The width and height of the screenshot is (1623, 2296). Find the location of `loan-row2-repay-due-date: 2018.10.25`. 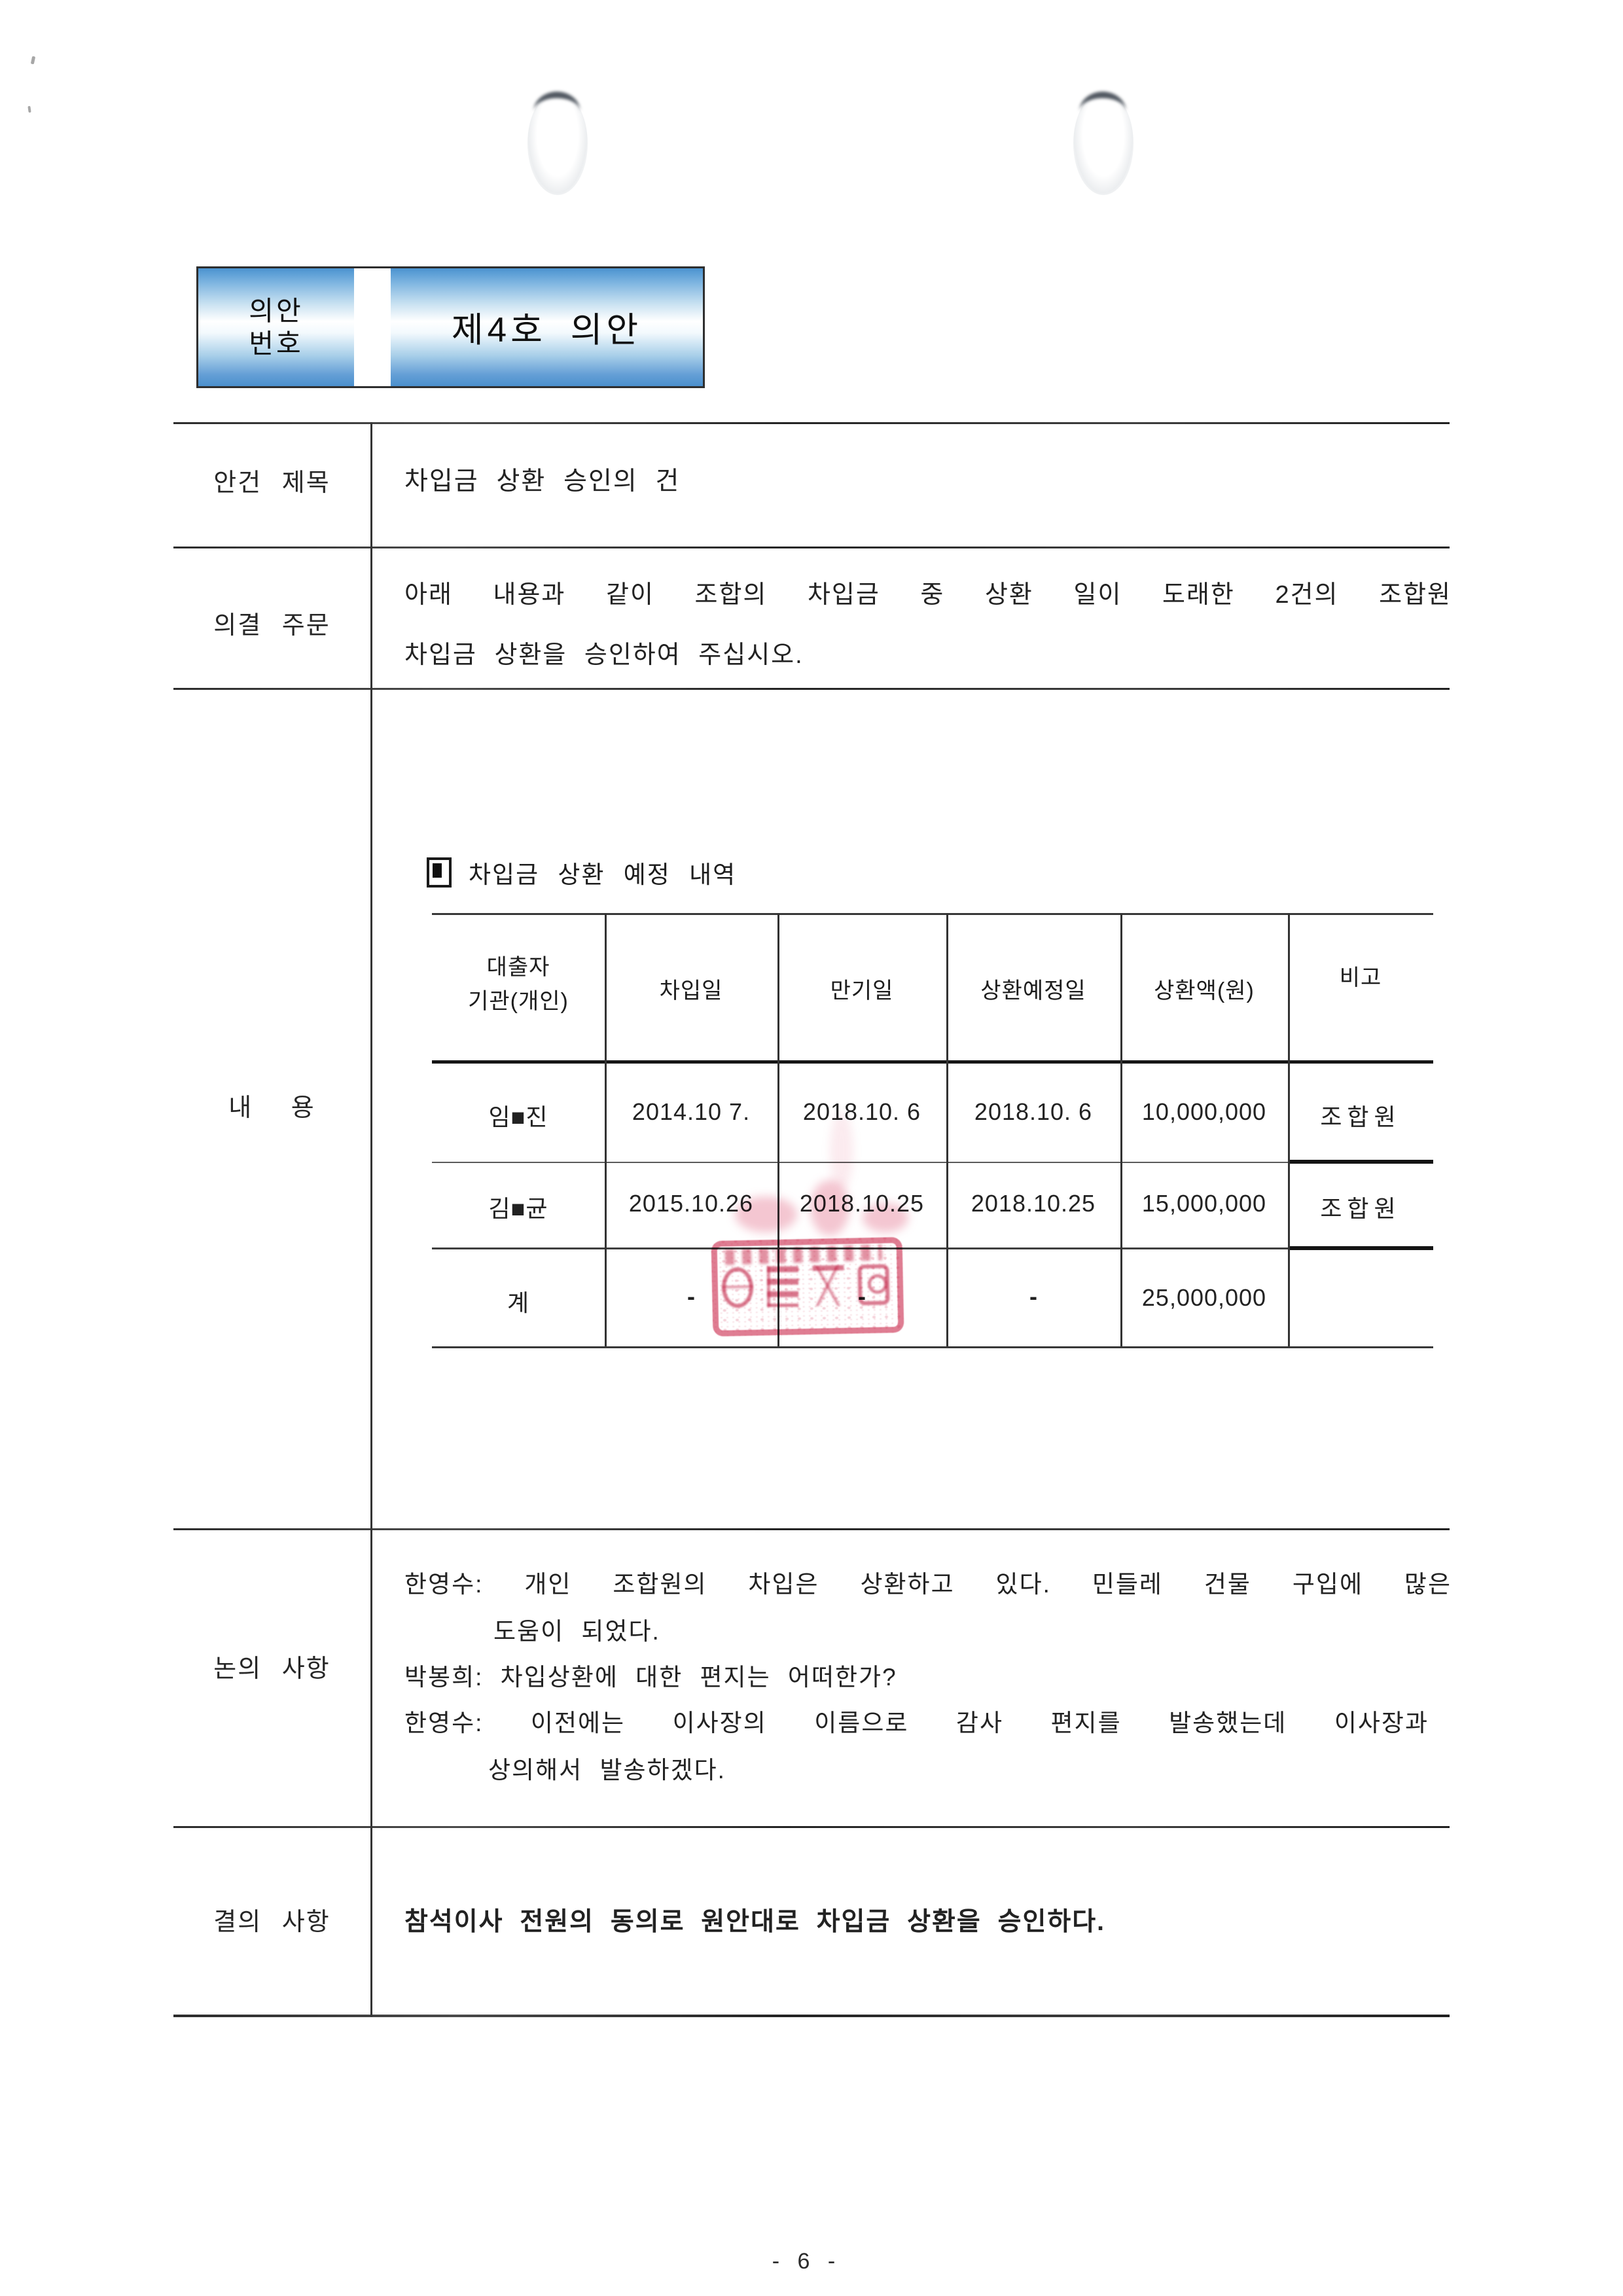

loan-row2-repay-due-date: 2018.10.25 is located at coordinates (1033, 1203).